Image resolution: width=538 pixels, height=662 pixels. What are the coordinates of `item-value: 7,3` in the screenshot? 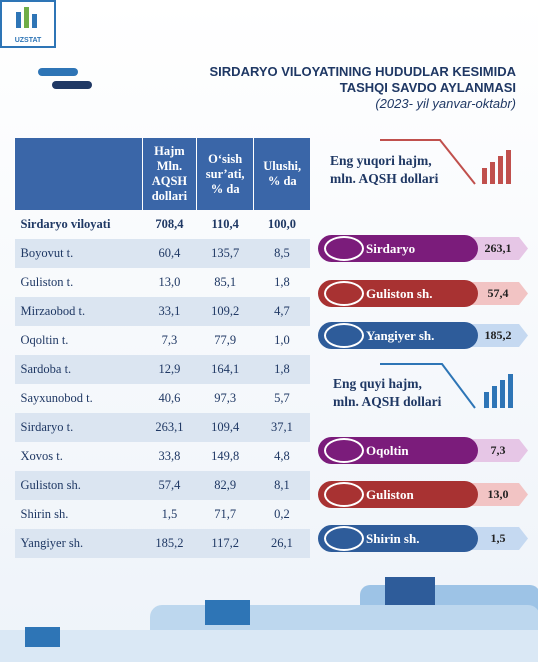 It's located at (498, 450).